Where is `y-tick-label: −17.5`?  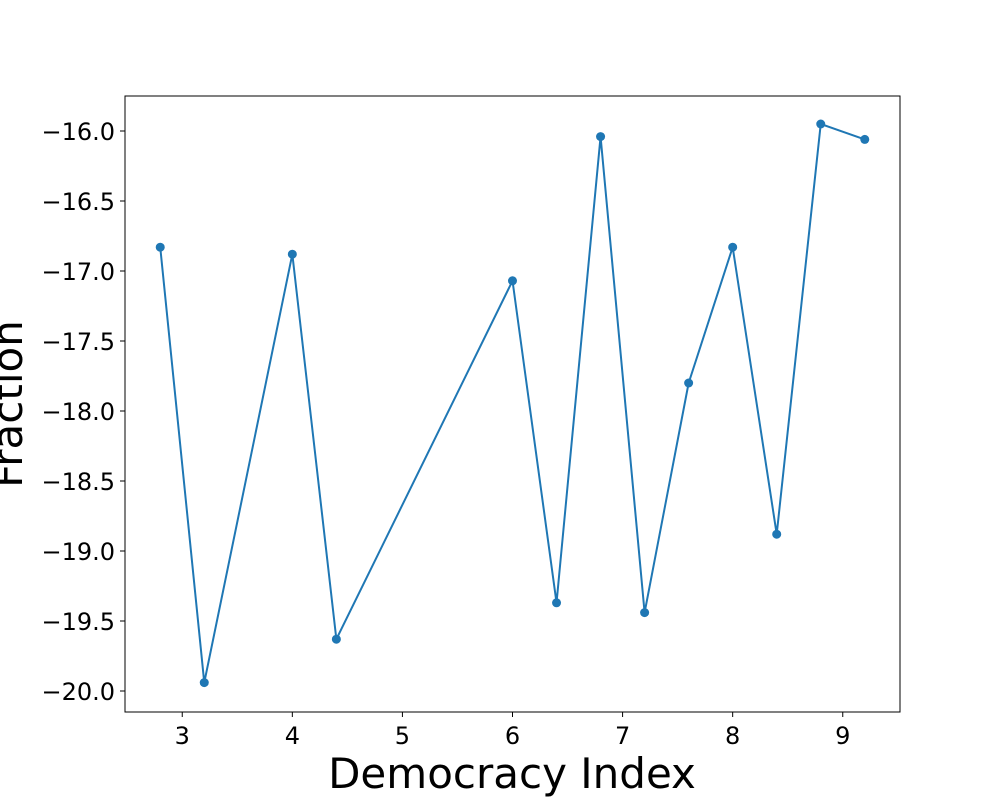 y-tick-label: −17.5 is located at coordinates (78, 342).